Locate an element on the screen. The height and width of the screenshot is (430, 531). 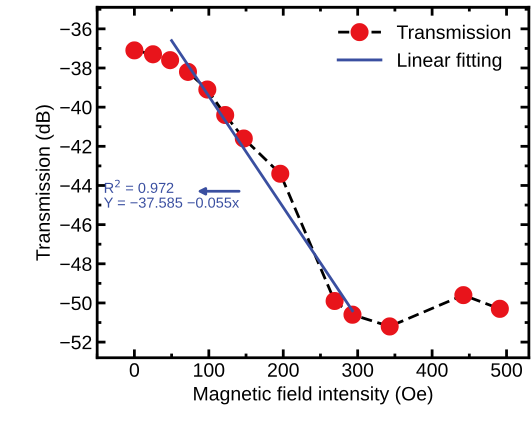
x-tick-label: 100 is located at coordinates (209, 370).